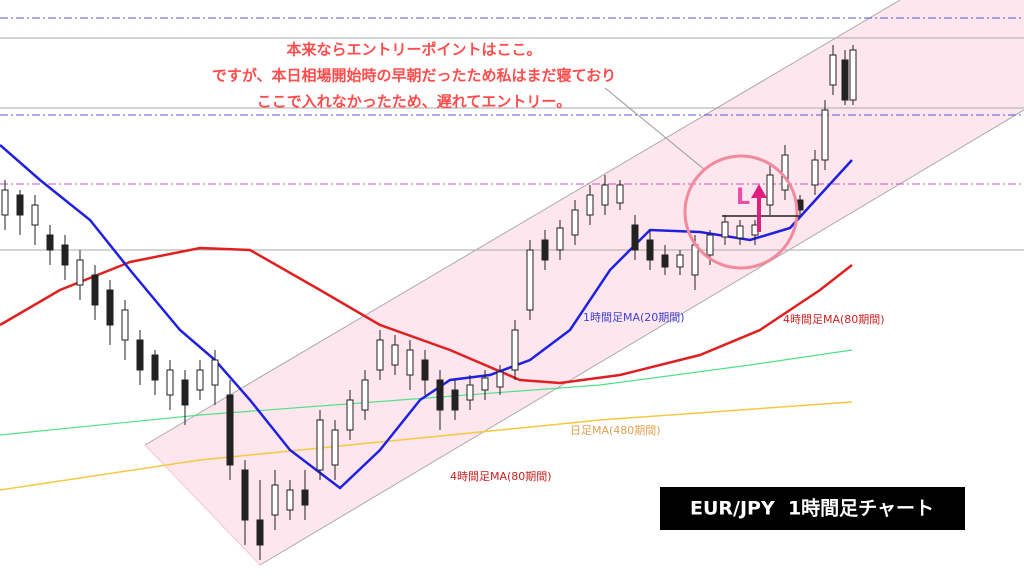 The image size is (1024, 576). What do you see at coordinates (426, 446) in the screenshot?
I see `ma-daily` at bounding box center [426, 446].